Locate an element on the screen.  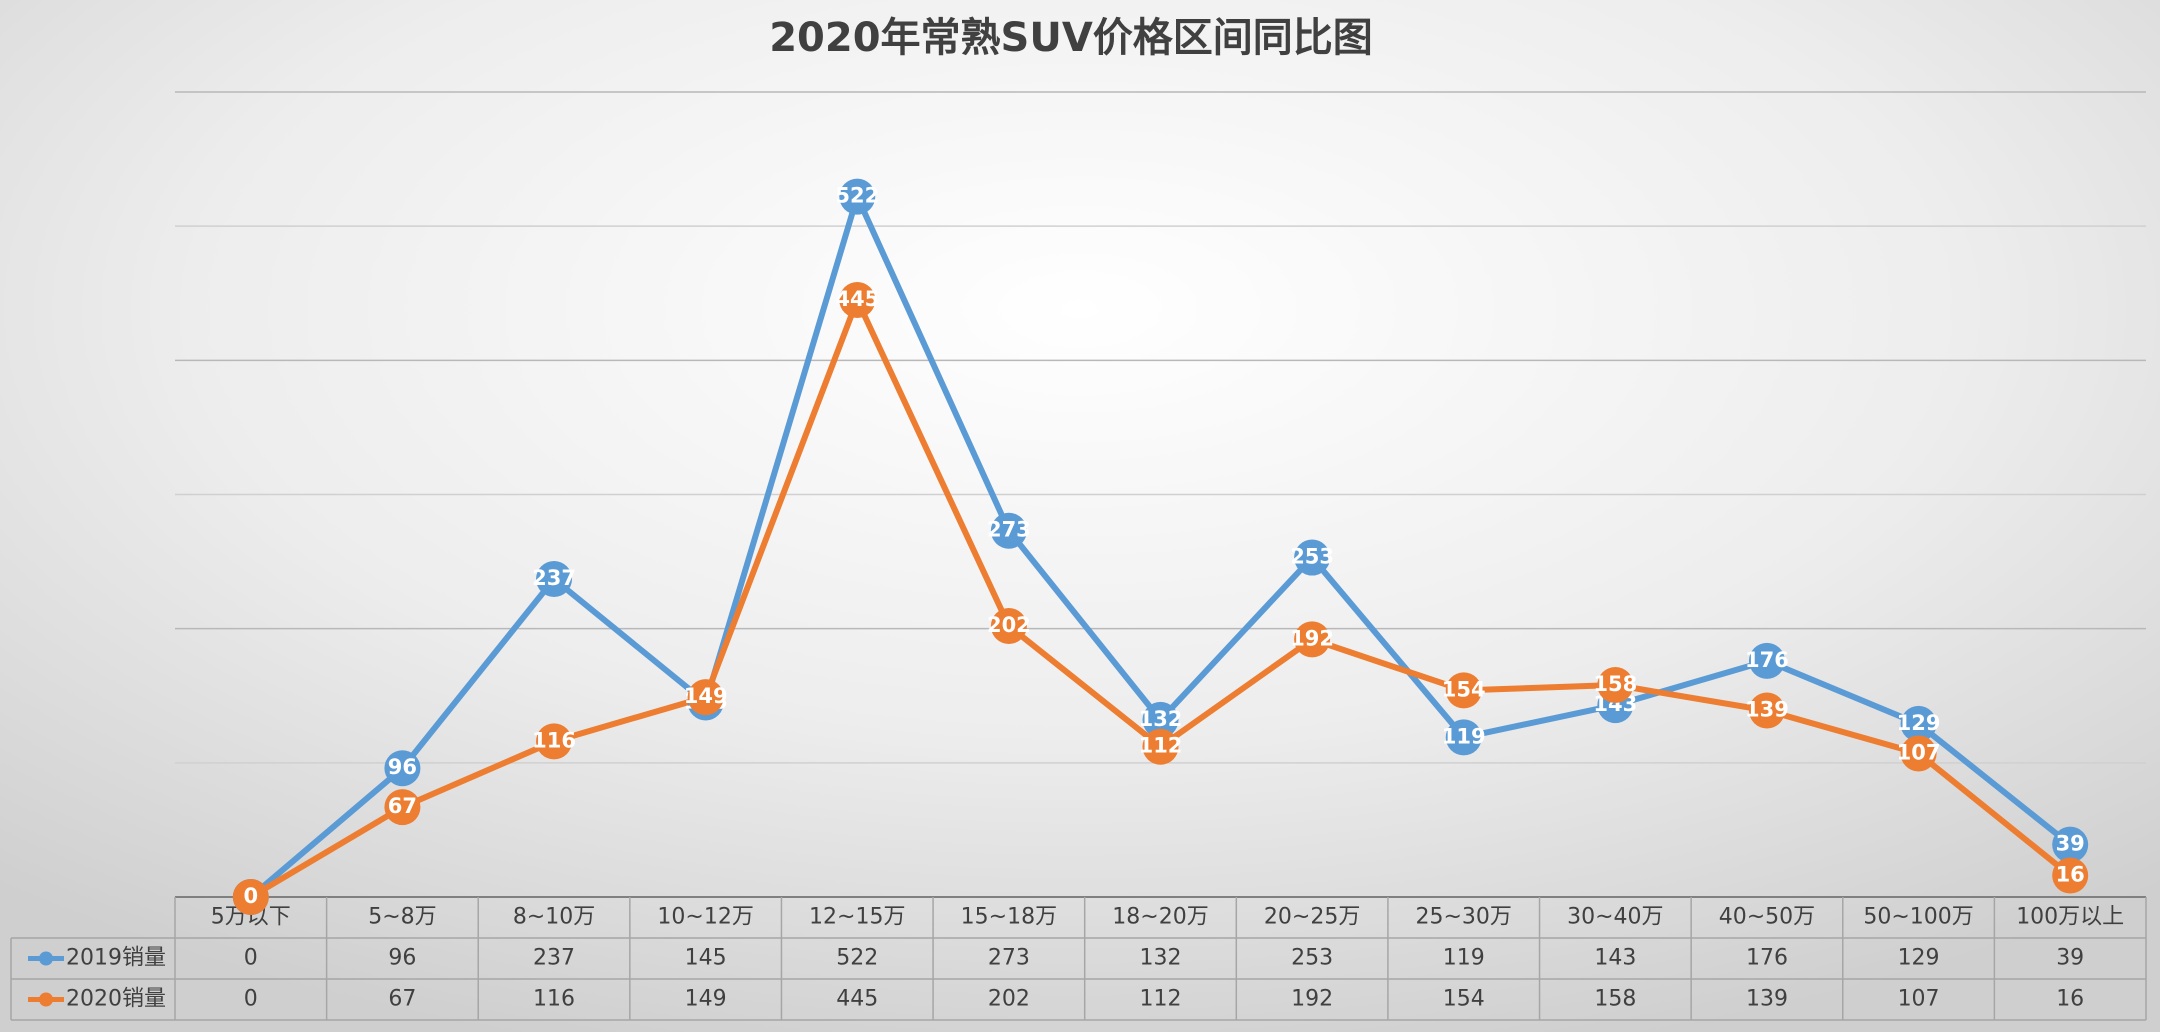
table-cell: 445 is located at coordinates (857, 999).